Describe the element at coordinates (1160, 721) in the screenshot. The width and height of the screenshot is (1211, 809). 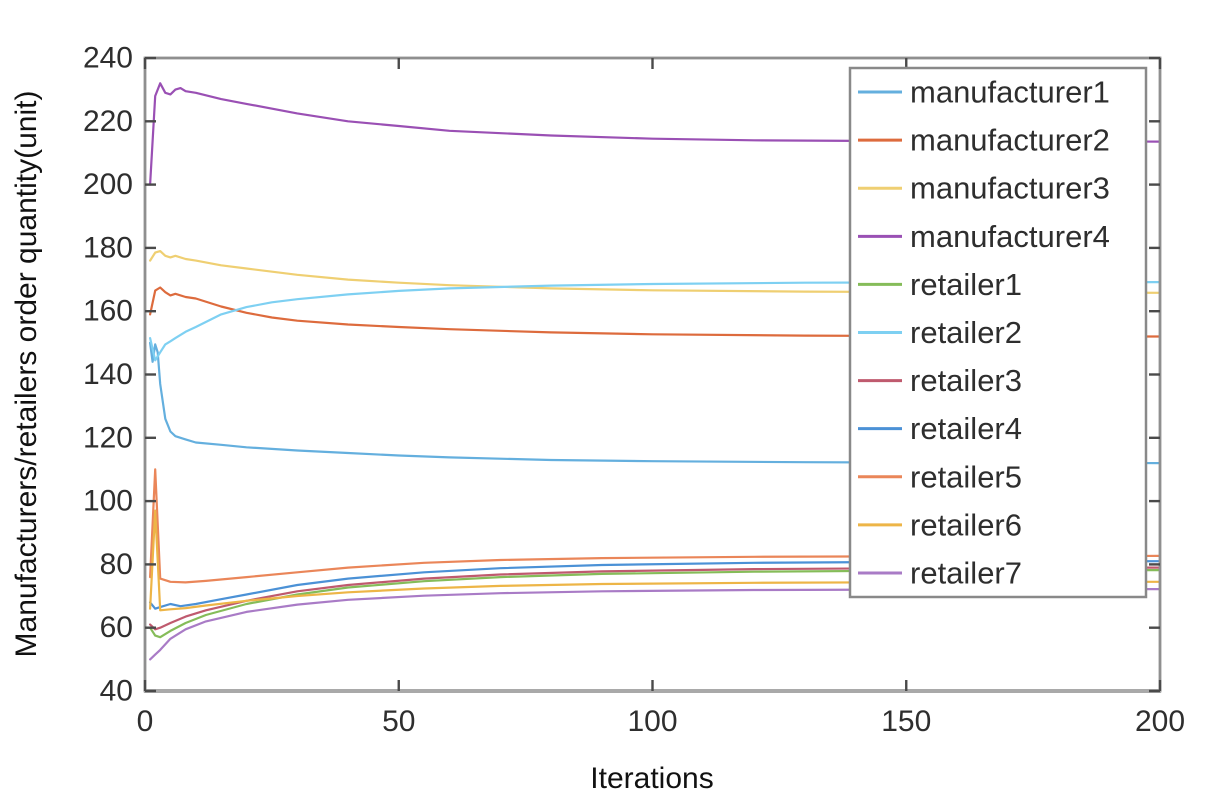
I see `x-tick-label-200: 200` at that location.